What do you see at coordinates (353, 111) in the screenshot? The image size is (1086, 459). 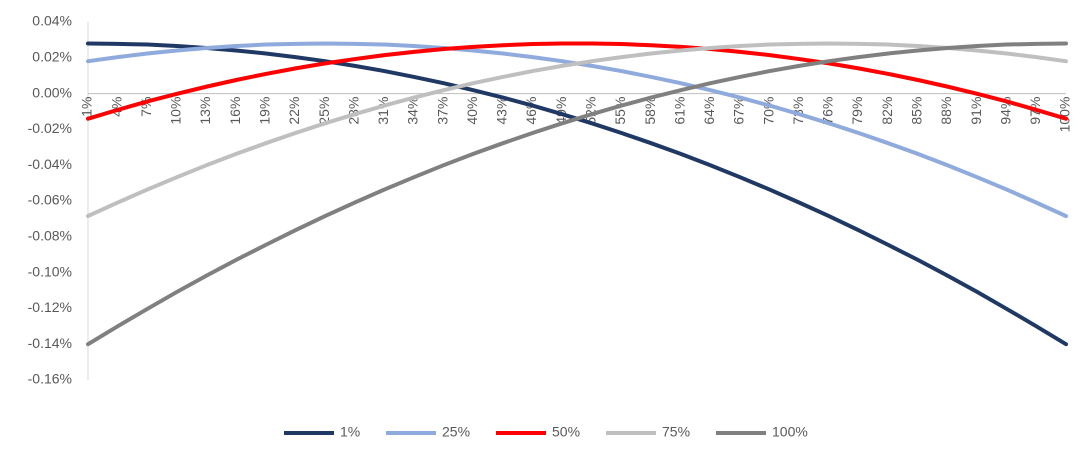 I see `x-tick-label: 28%` at bounding box center [353, 111].